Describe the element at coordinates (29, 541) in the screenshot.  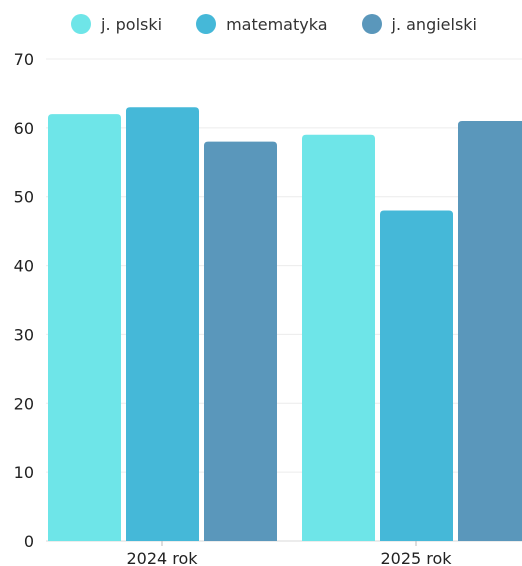
I see `y-tick-label: 0` at that location.